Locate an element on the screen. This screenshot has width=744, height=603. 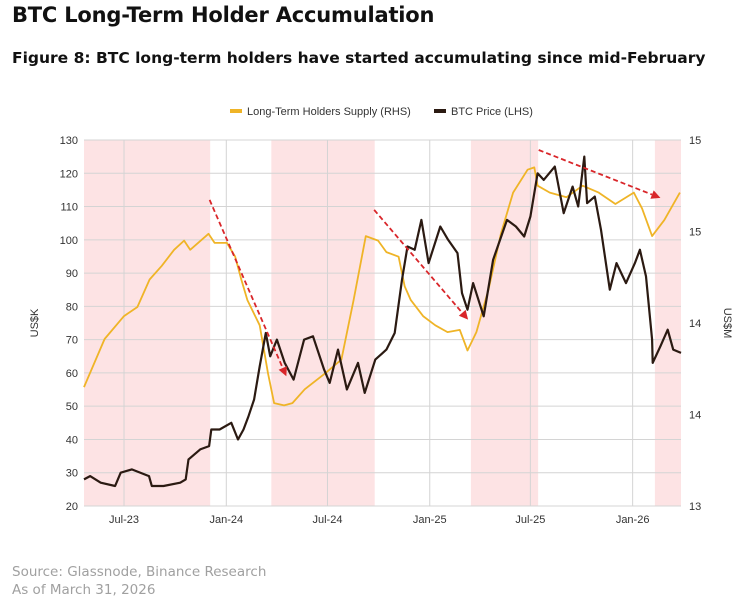
page-title: BTC Long-Term Holder Accumulation is located at coordinates (223, 15).